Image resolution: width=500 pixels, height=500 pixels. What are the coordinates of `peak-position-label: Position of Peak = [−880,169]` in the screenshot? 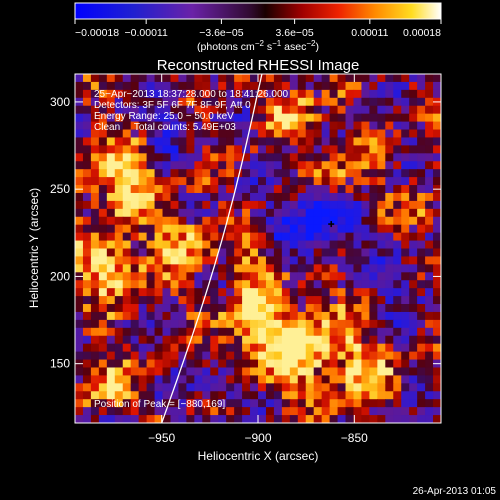 It's located at (159, 404).